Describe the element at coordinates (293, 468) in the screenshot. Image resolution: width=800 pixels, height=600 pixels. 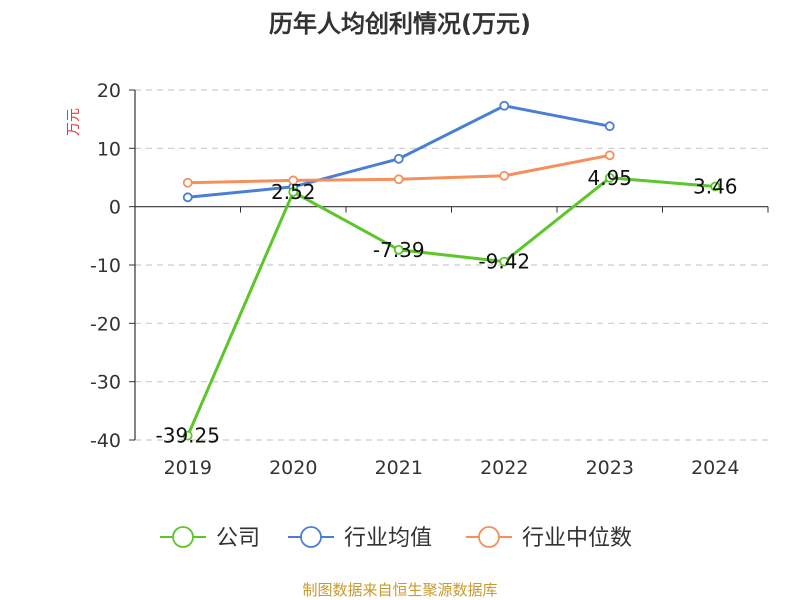
I see `x-tick-label: 2020` at that location.